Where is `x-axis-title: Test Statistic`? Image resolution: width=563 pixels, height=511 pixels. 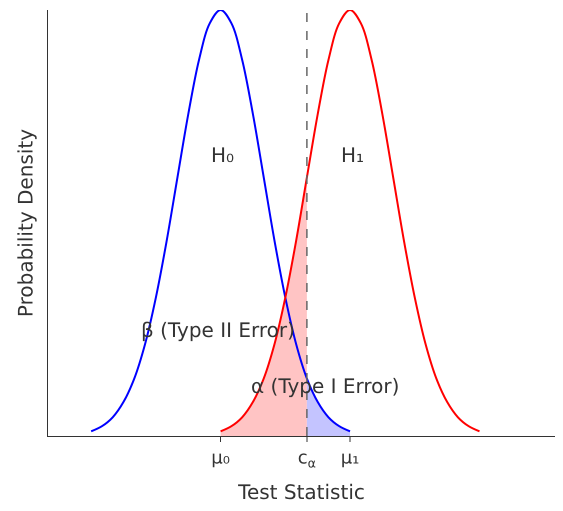
x-axis-title: Test Statistic is located at coordinates (301, 492).